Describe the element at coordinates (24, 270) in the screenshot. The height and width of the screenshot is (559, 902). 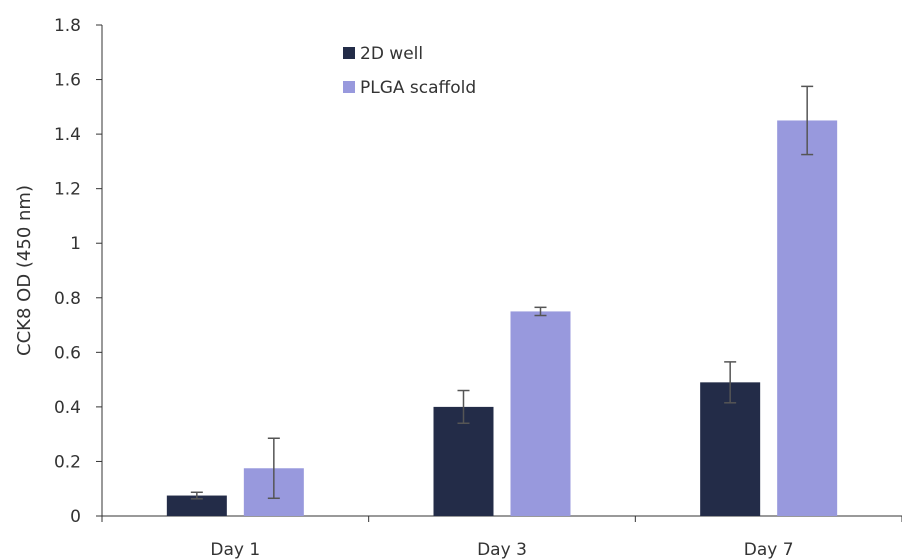
I see `y-axis-title: CCK8 OD (450 nm)` at that location.